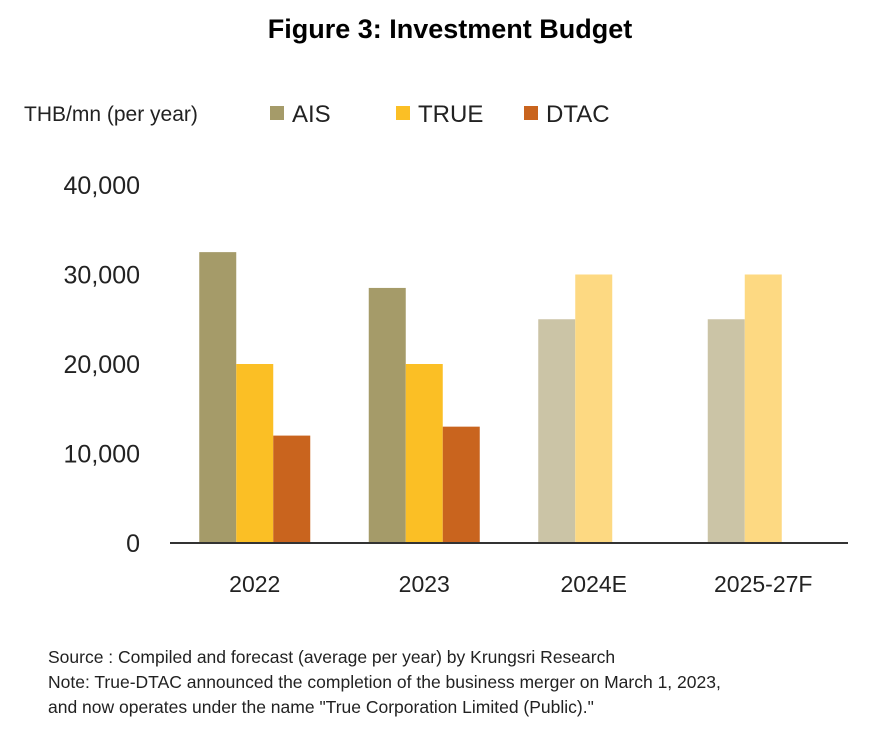 The image size is (870, 747). I want to click on x-tick-label: 2024E, so click(593, 584).